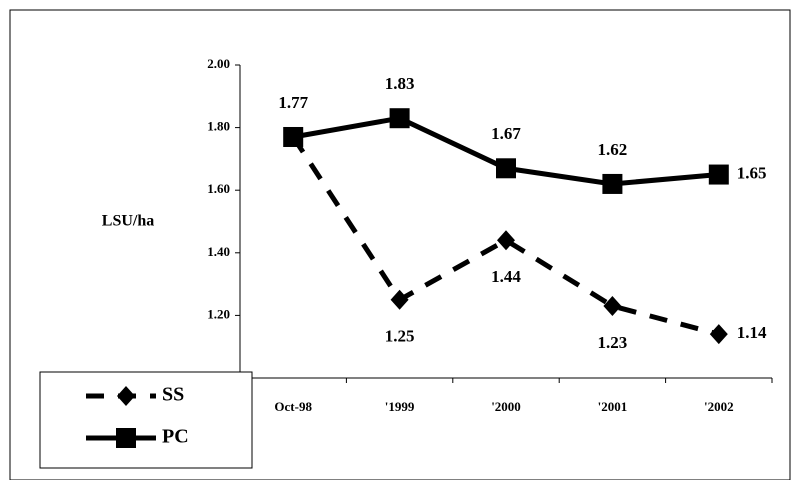 Image resolution: width=801 pixels, height=485 pixels. I want to click on data-label: 1.62, so click(613, 149).